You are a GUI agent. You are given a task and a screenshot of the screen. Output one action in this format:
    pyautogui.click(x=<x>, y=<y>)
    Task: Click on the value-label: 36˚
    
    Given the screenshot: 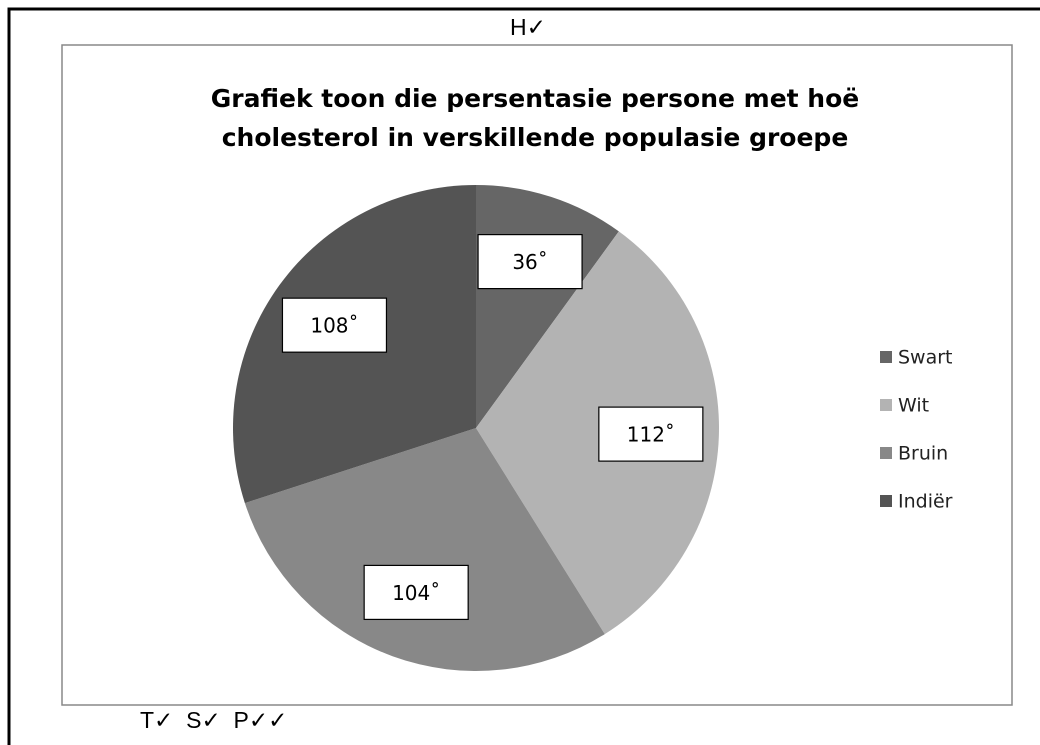 What is the action you would take?
    pyautogui.click(x=529, y=262)
    